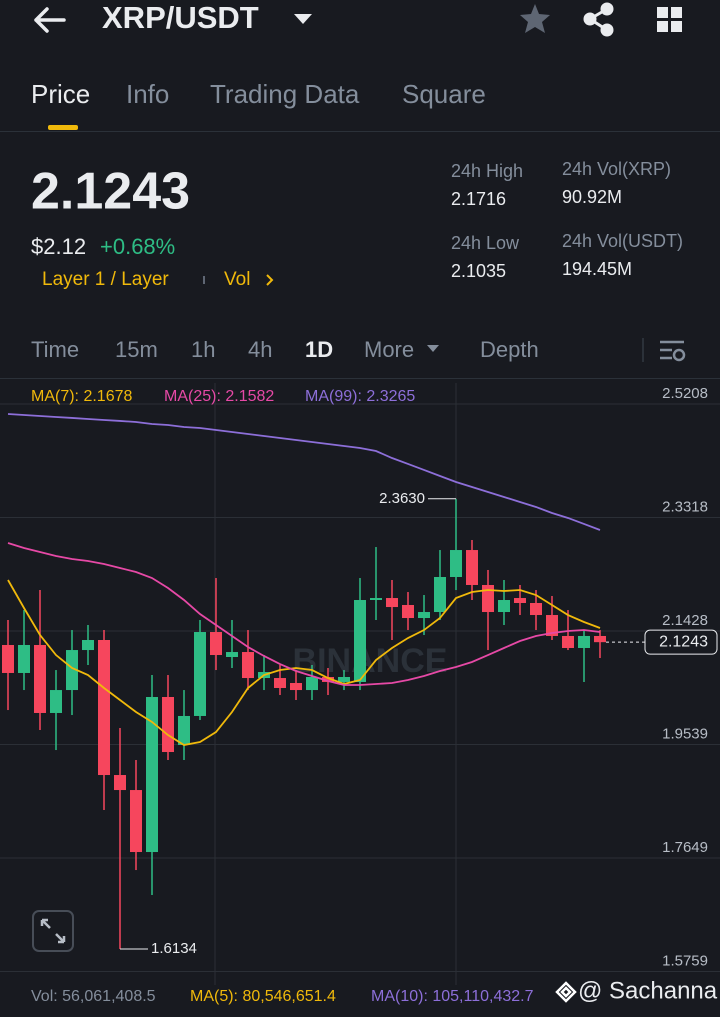 Image resolution: width=720 pixels, height=1017 pixels. What do you see at coordinates (203, 349) in the screenshot?
I see `interval: 1h` at bounding box center [203, 349].